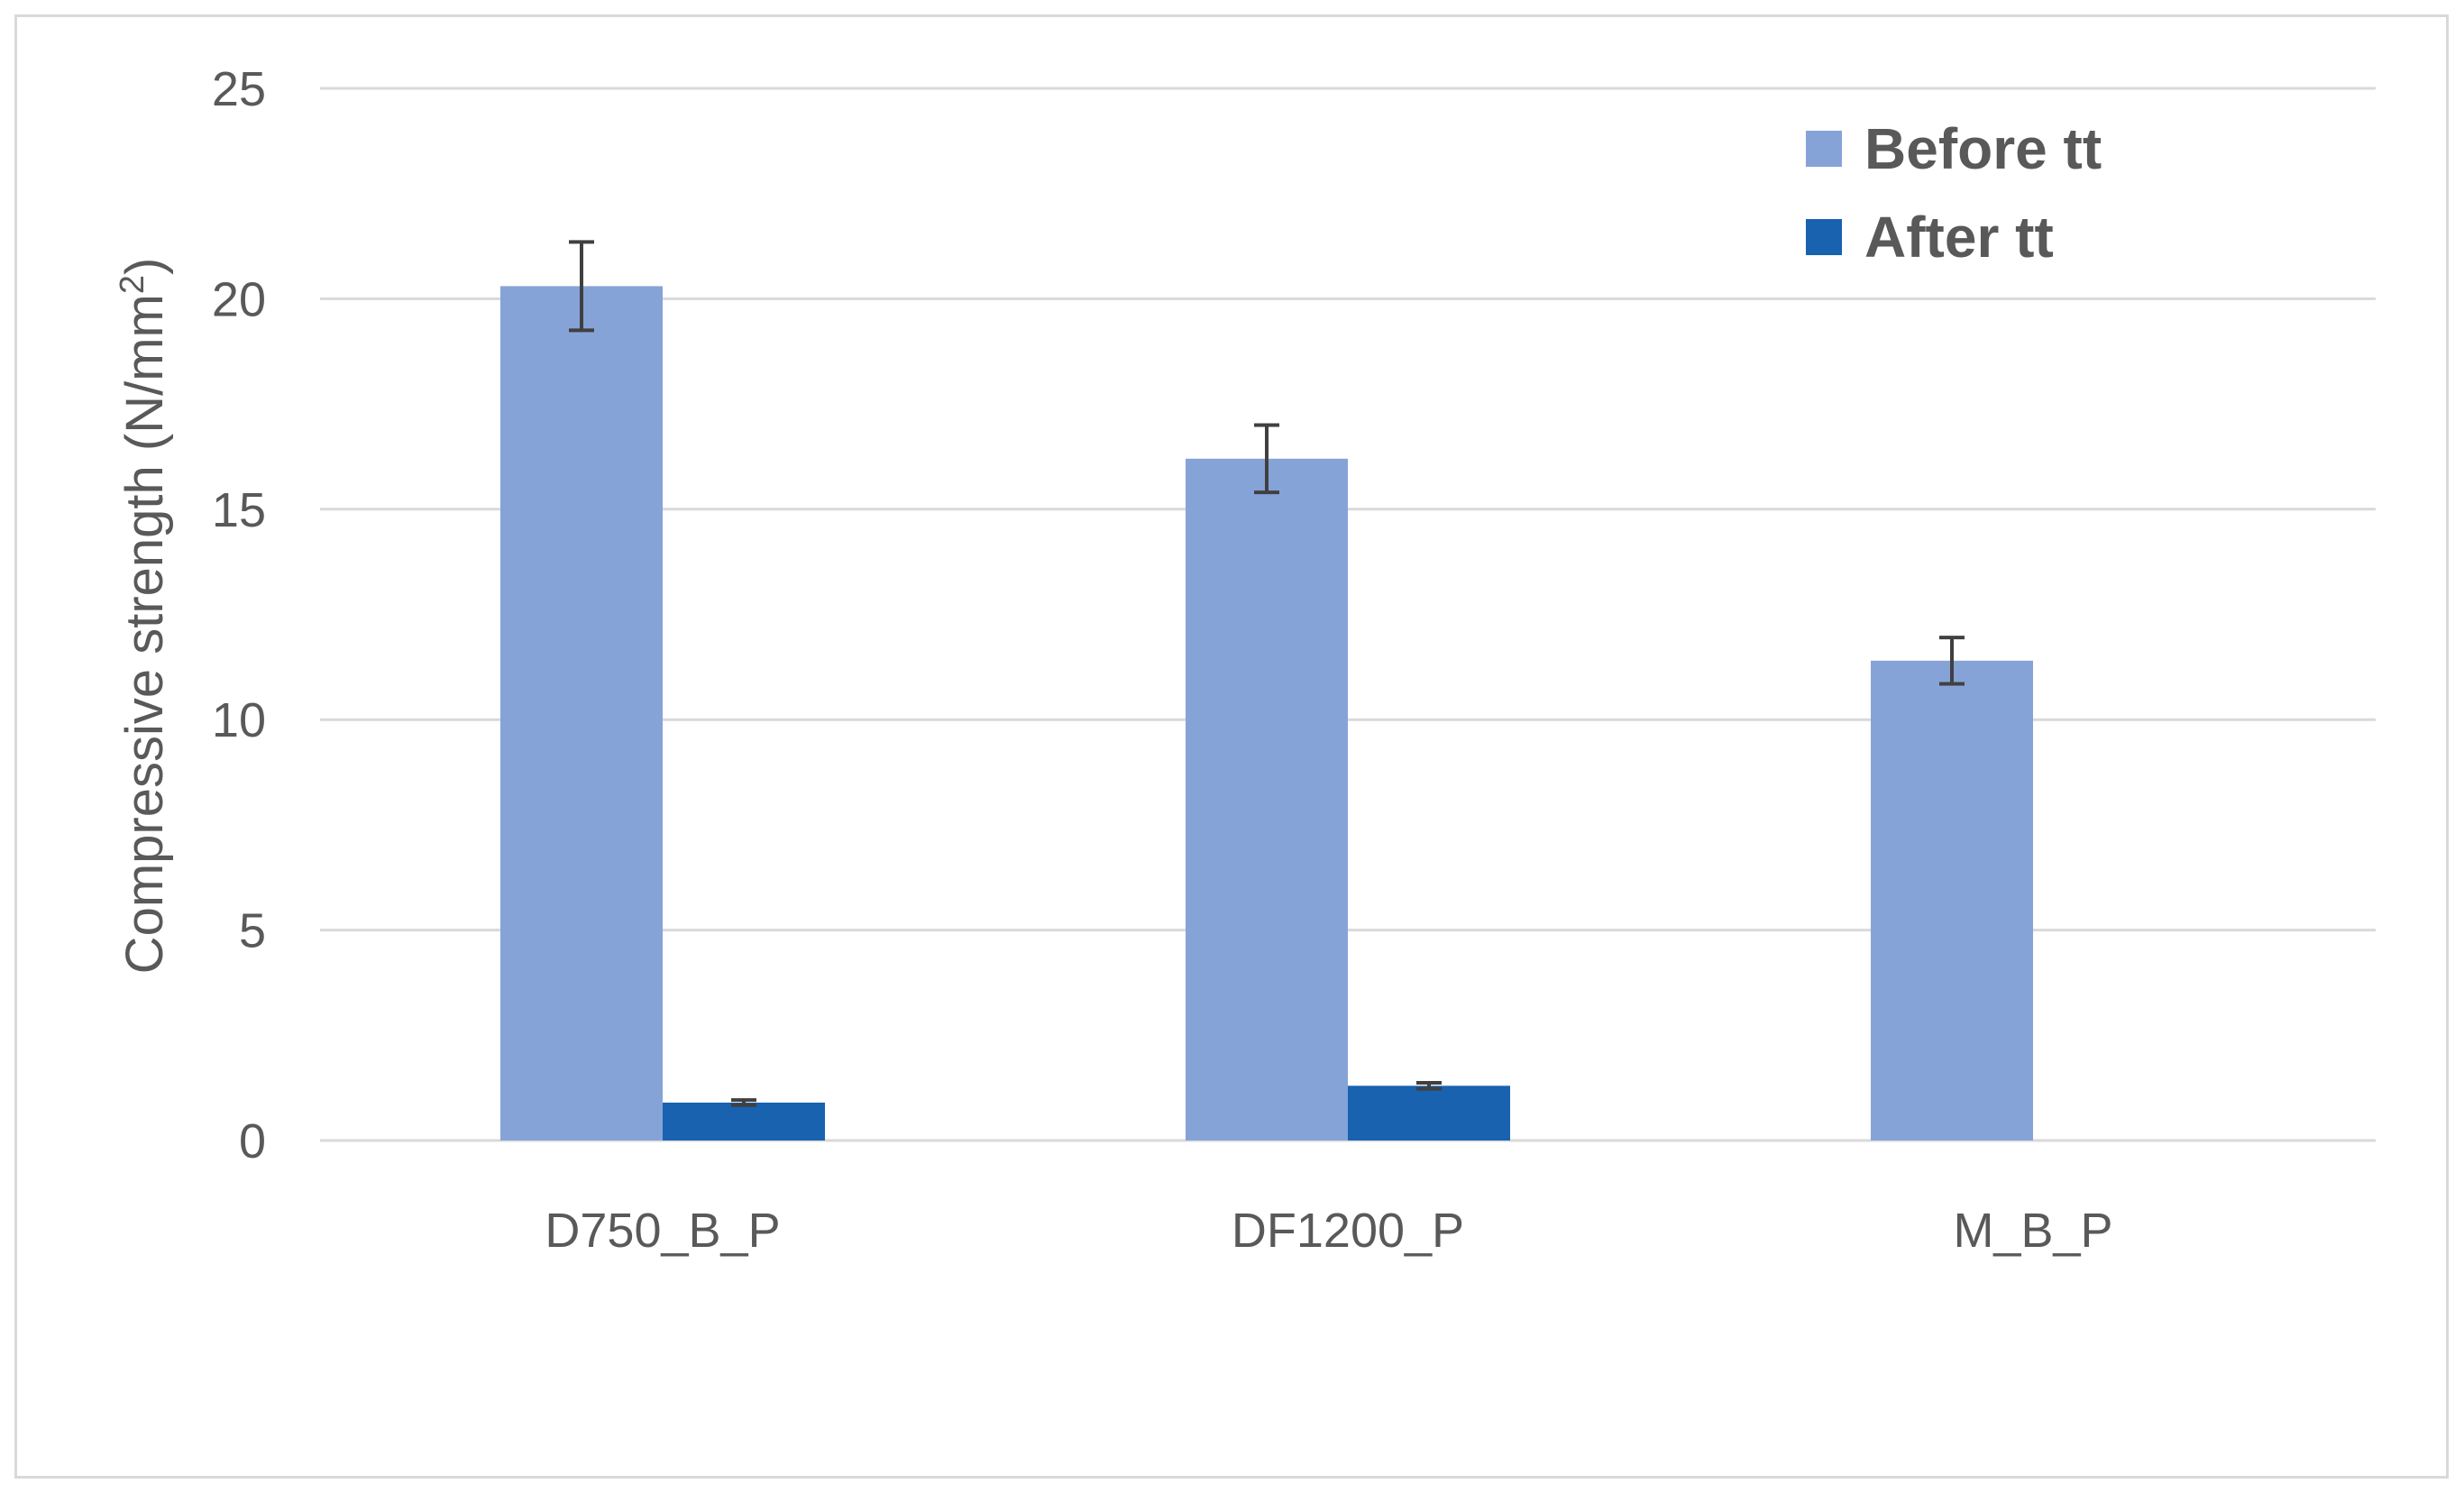 The image size is (2464, 1493). Describe the element at coordinates (1952, 661) in the screenshot. I see `error-bar-before-tt-m_b_p` at that location.